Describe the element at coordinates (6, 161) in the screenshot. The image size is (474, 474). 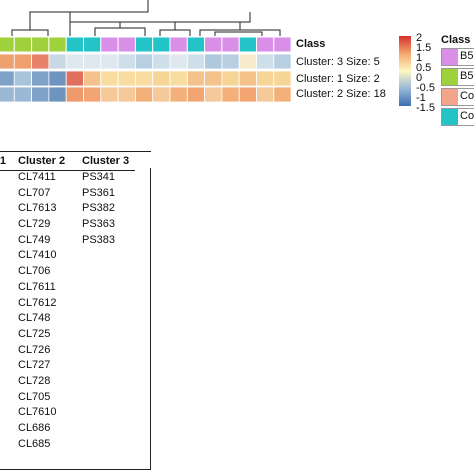
I see `header-cluster-1: 1` at that location.